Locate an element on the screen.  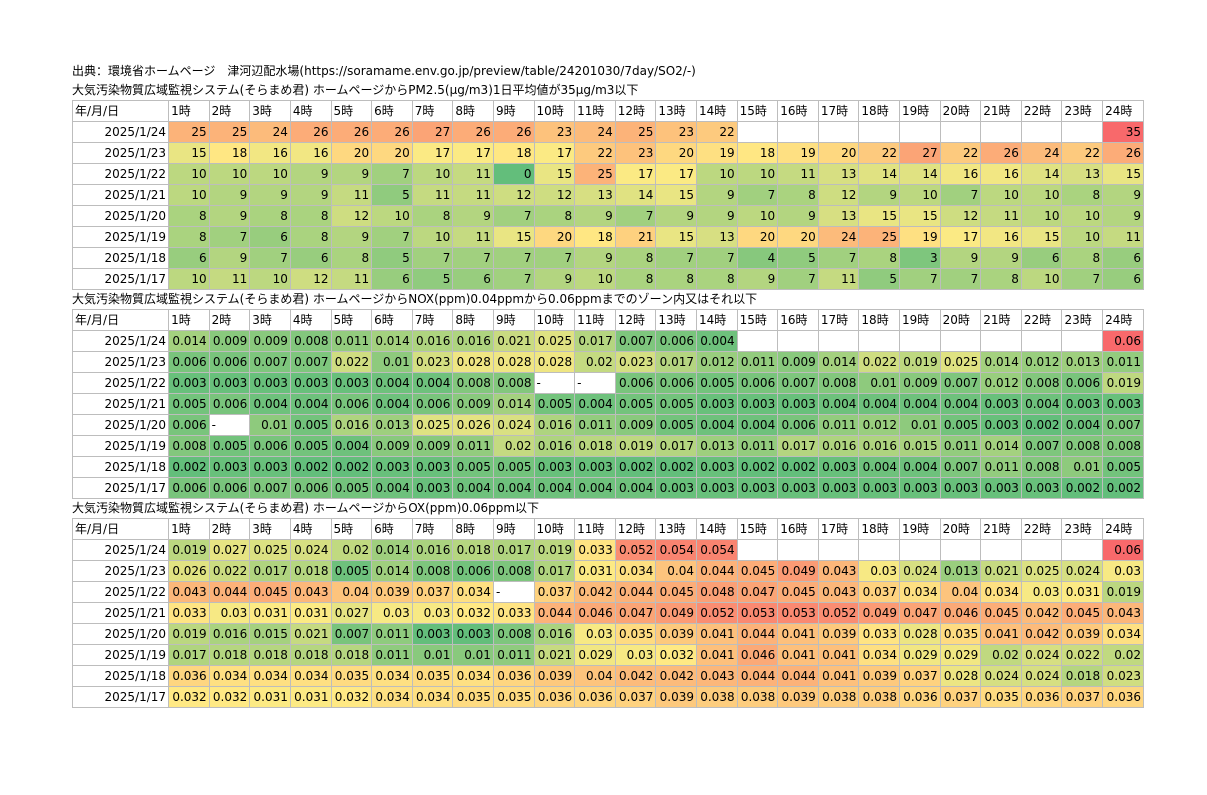
hour-header: 22時 is located at coordinates (1041, 111).